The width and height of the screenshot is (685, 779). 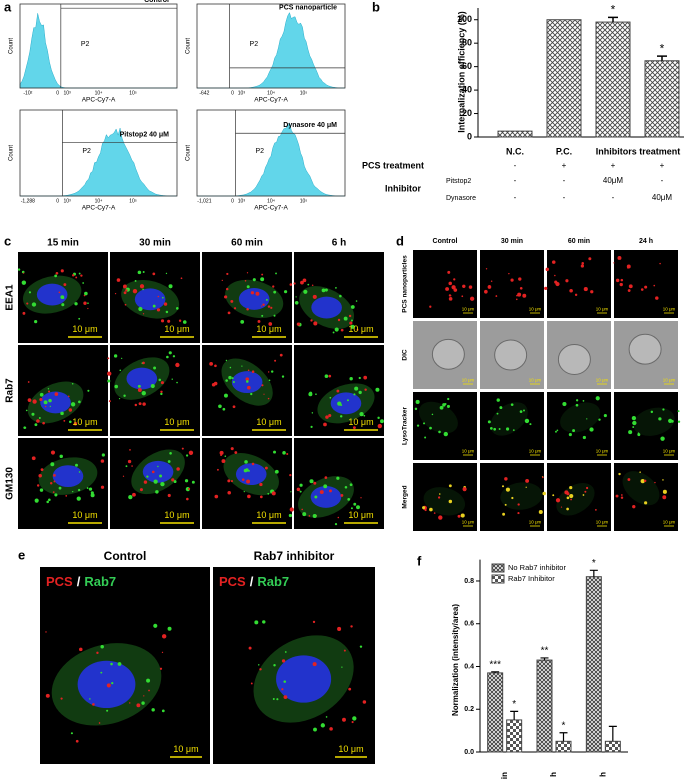 I want to click on x-tick-label: 1 h, so click(x=553, y=775).